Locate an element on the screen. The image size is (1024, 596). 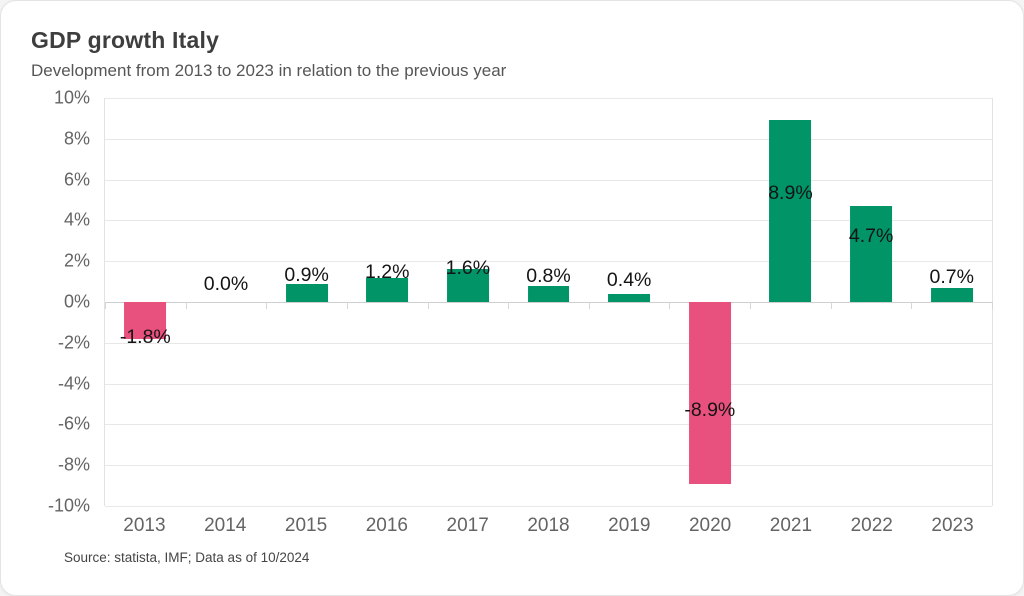
y-axis-label: -8% is located at coordinates (73, 464).